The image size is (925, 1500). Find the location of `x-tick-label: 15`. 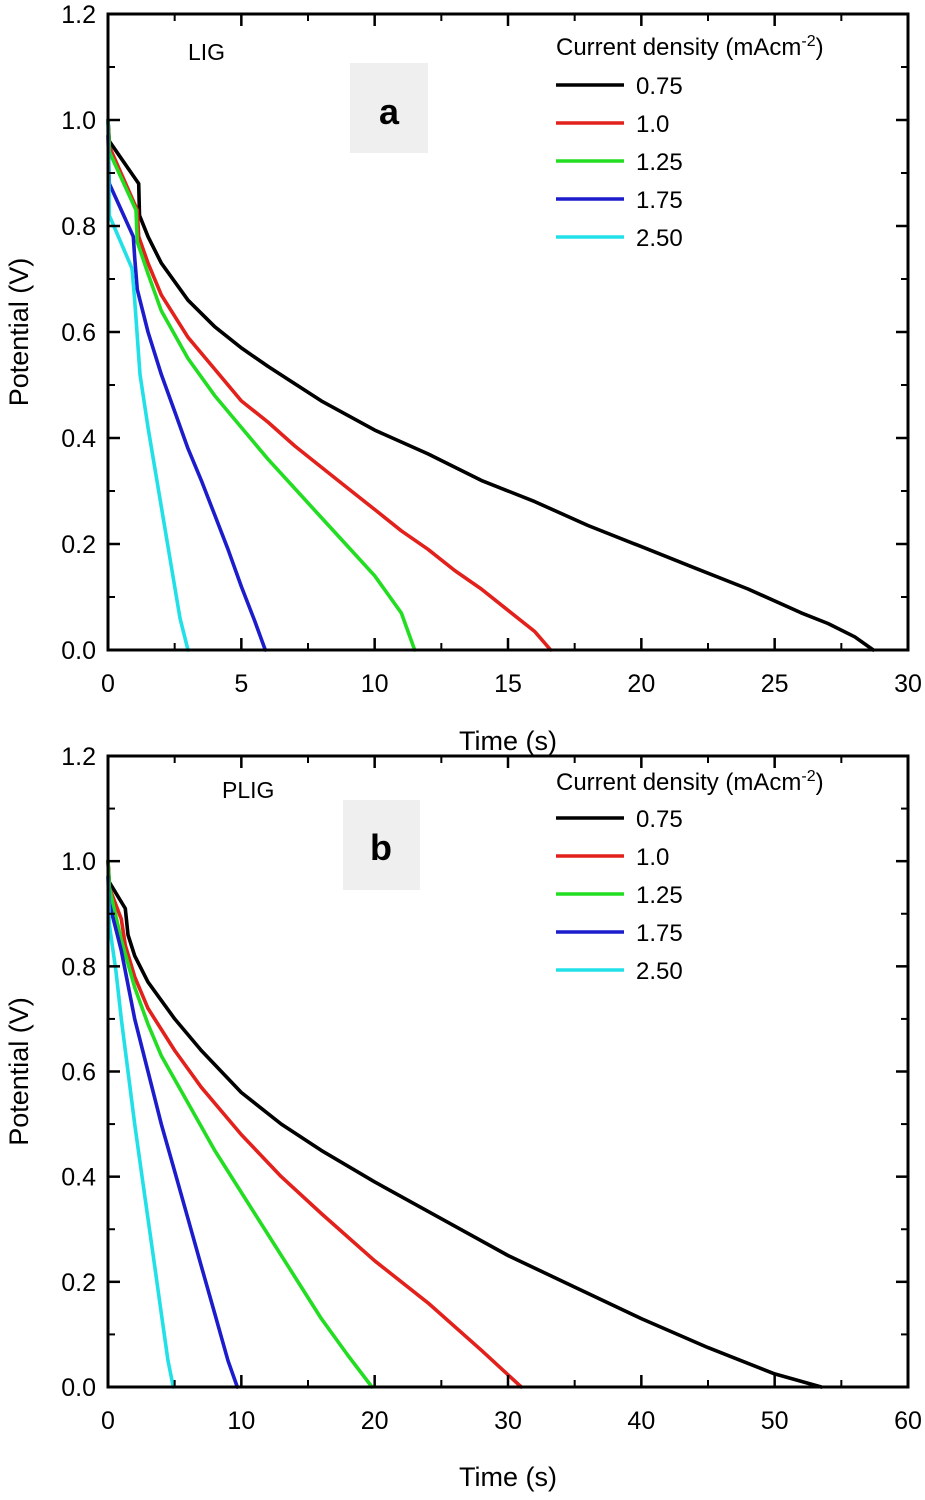

x-tick-label: 15 is located at coordinates (508, 684).